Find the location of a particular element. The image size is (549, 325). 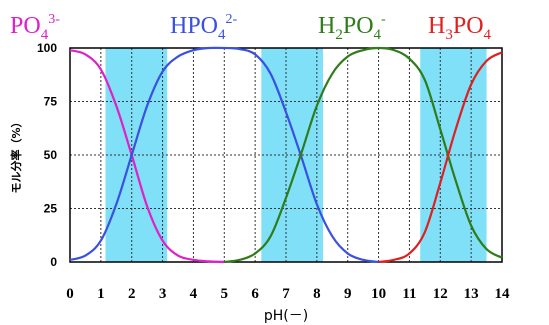

x-tick-label: 0 is located at coordinates (70, 294).